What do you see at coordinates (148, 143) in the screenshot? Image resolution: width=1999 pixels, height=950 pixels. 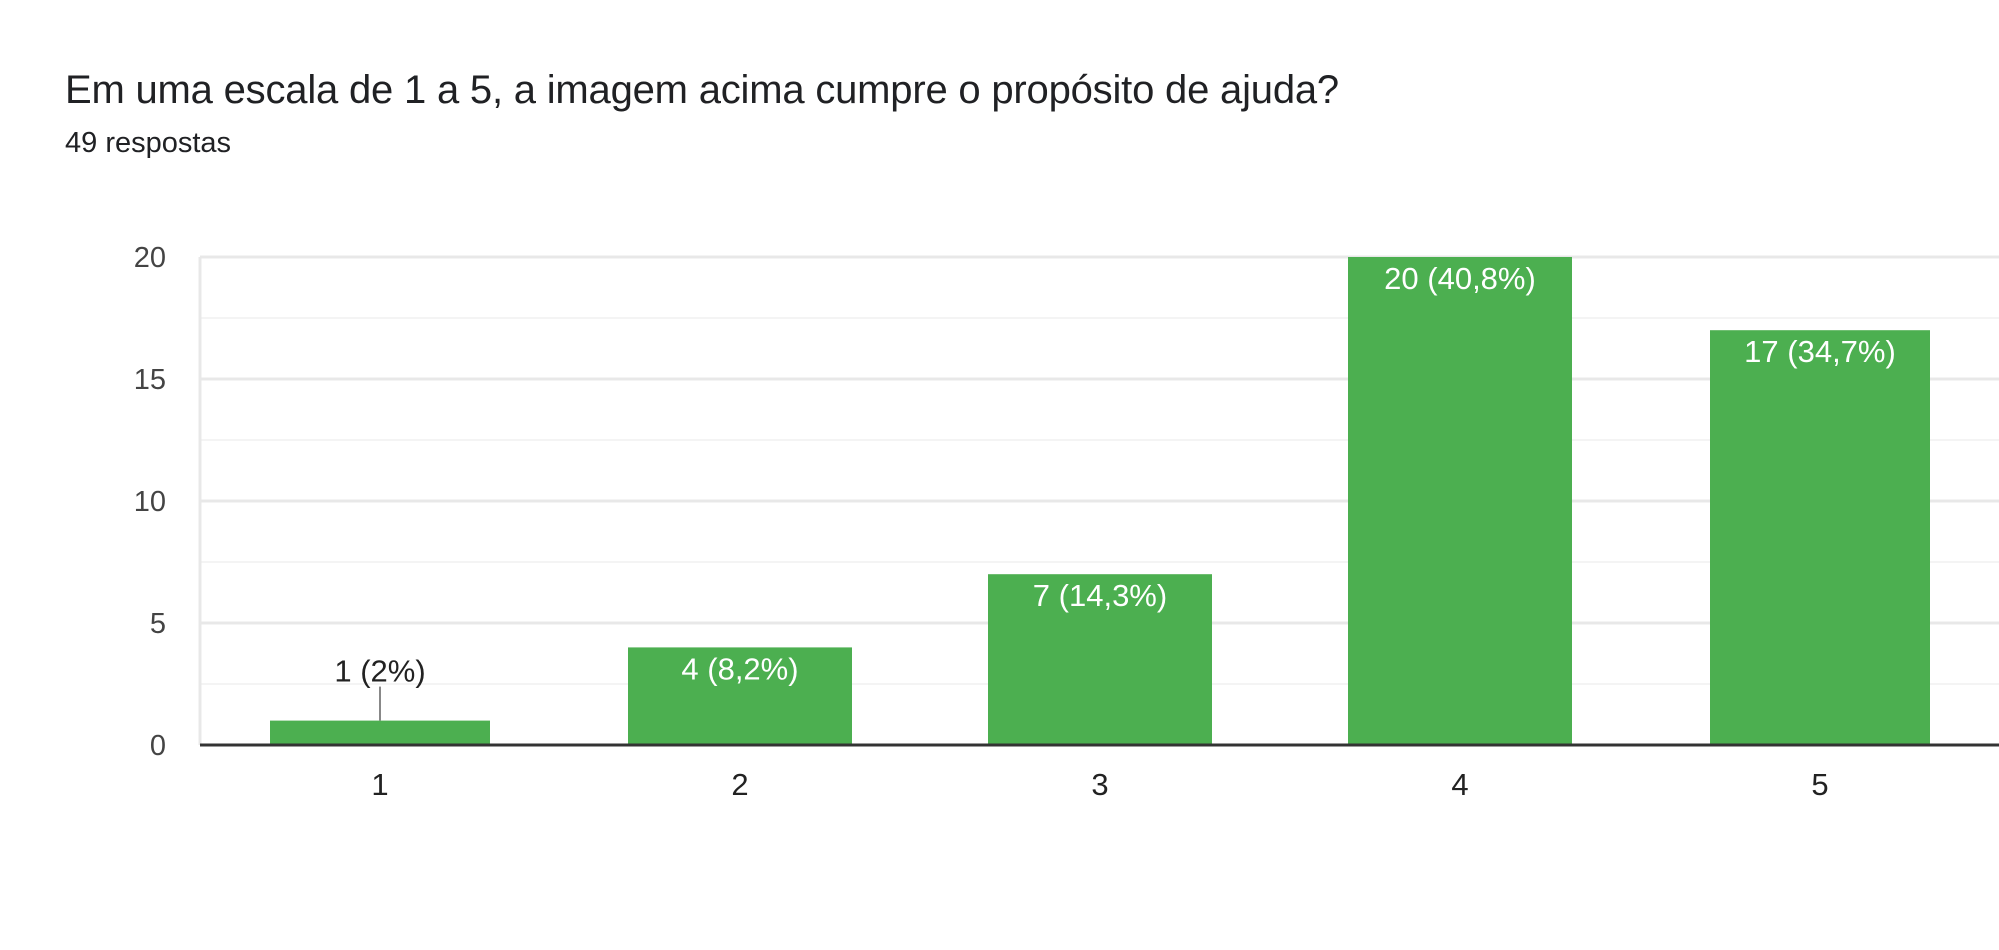 I see `response-count: 49 respostas` at bounding box center [148, 143].